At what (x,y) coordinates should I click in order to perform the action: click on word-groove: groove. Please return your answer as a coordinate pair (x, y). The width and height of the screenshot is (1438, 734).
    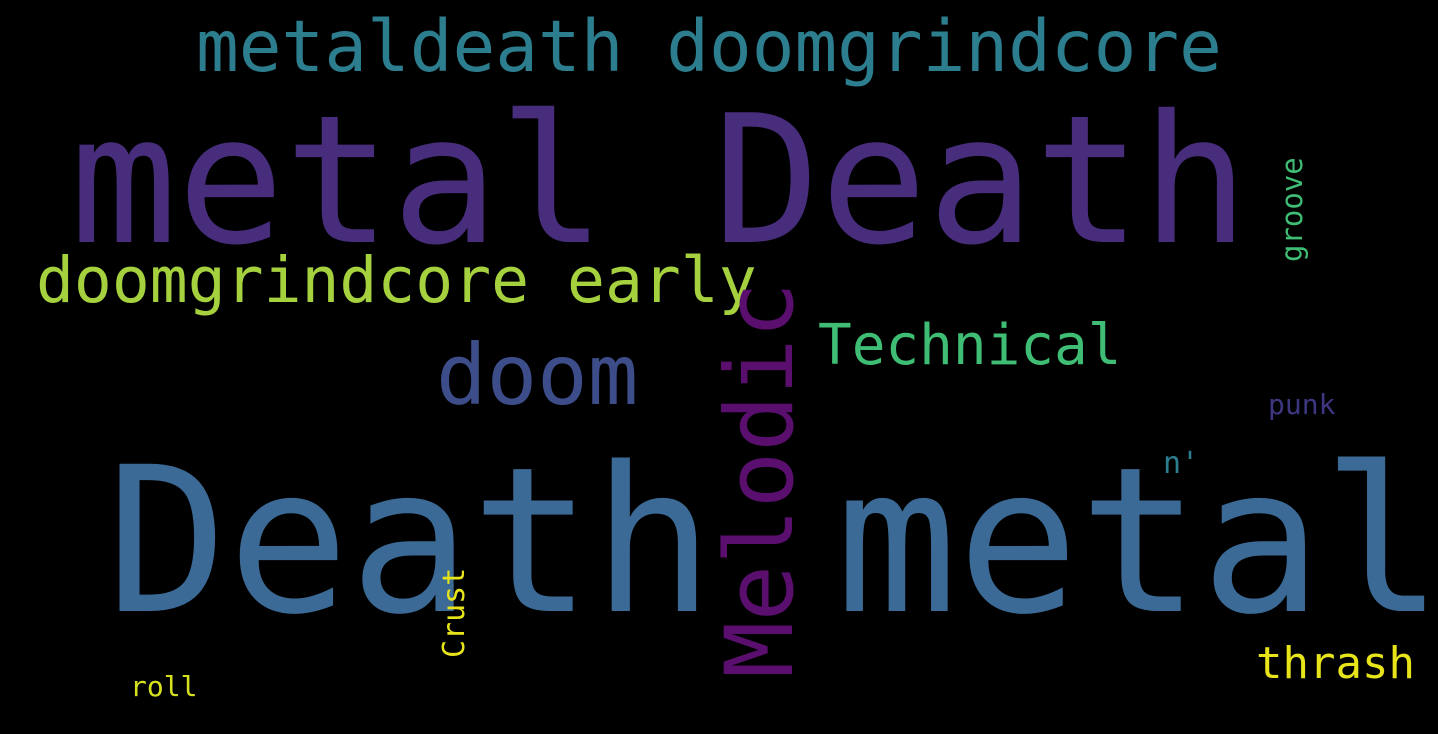
    Looking at the image, I should click on (1292, 209).